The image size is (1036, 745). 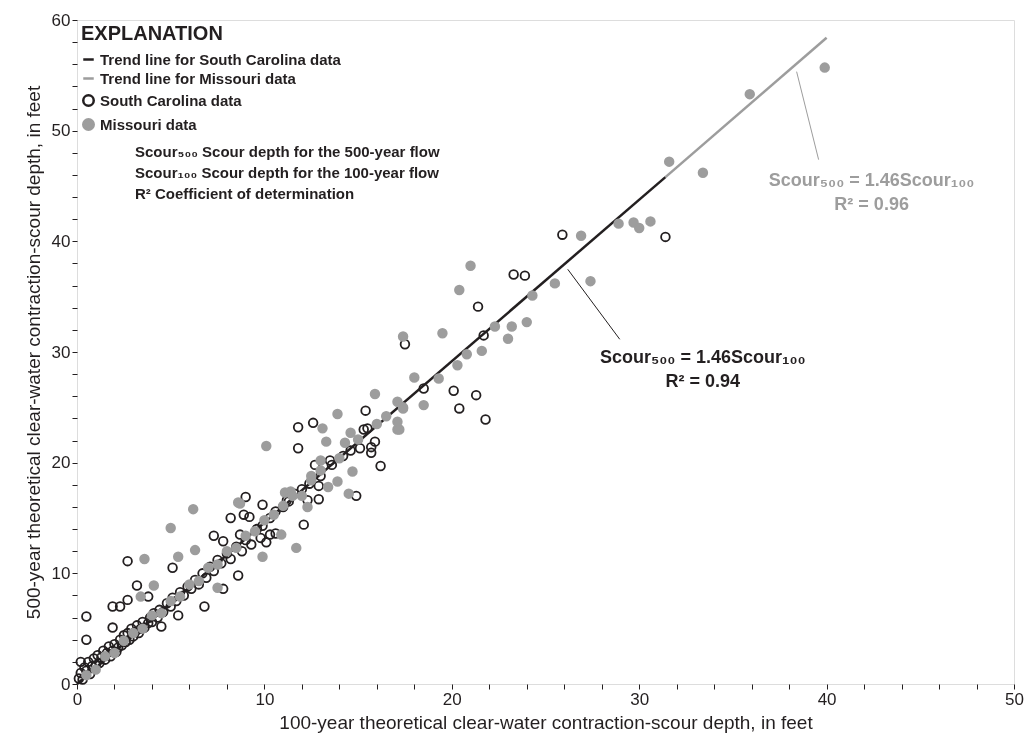 I want to click on x-axis-title: 100-year theoretical clear-water contraction-scour depth, in feet, so click(x=546, y=722).